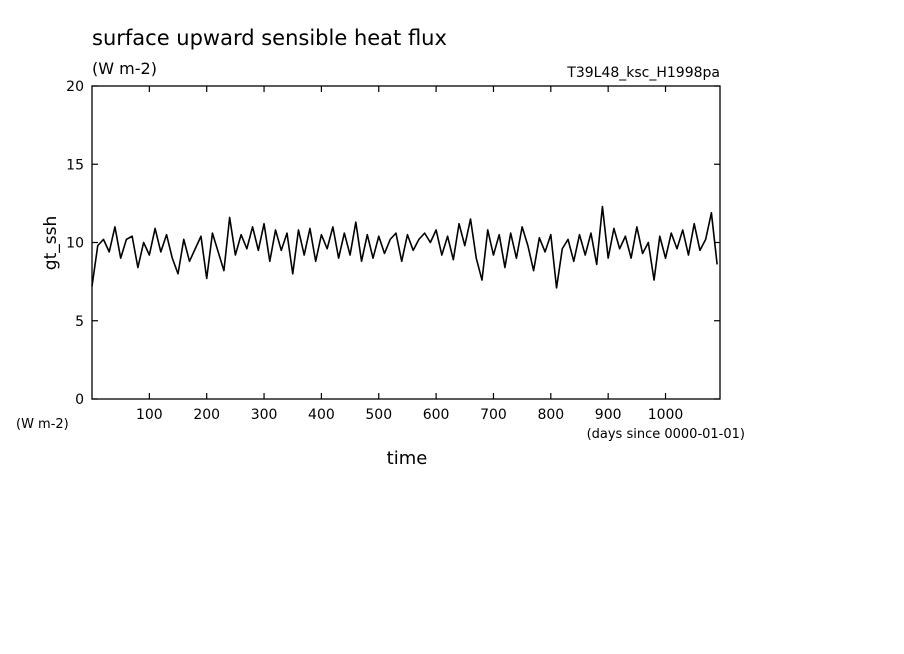  Describe the element at coordinates (75, 87) in the screenshot. I see `y-tick-label: 20` at that location.